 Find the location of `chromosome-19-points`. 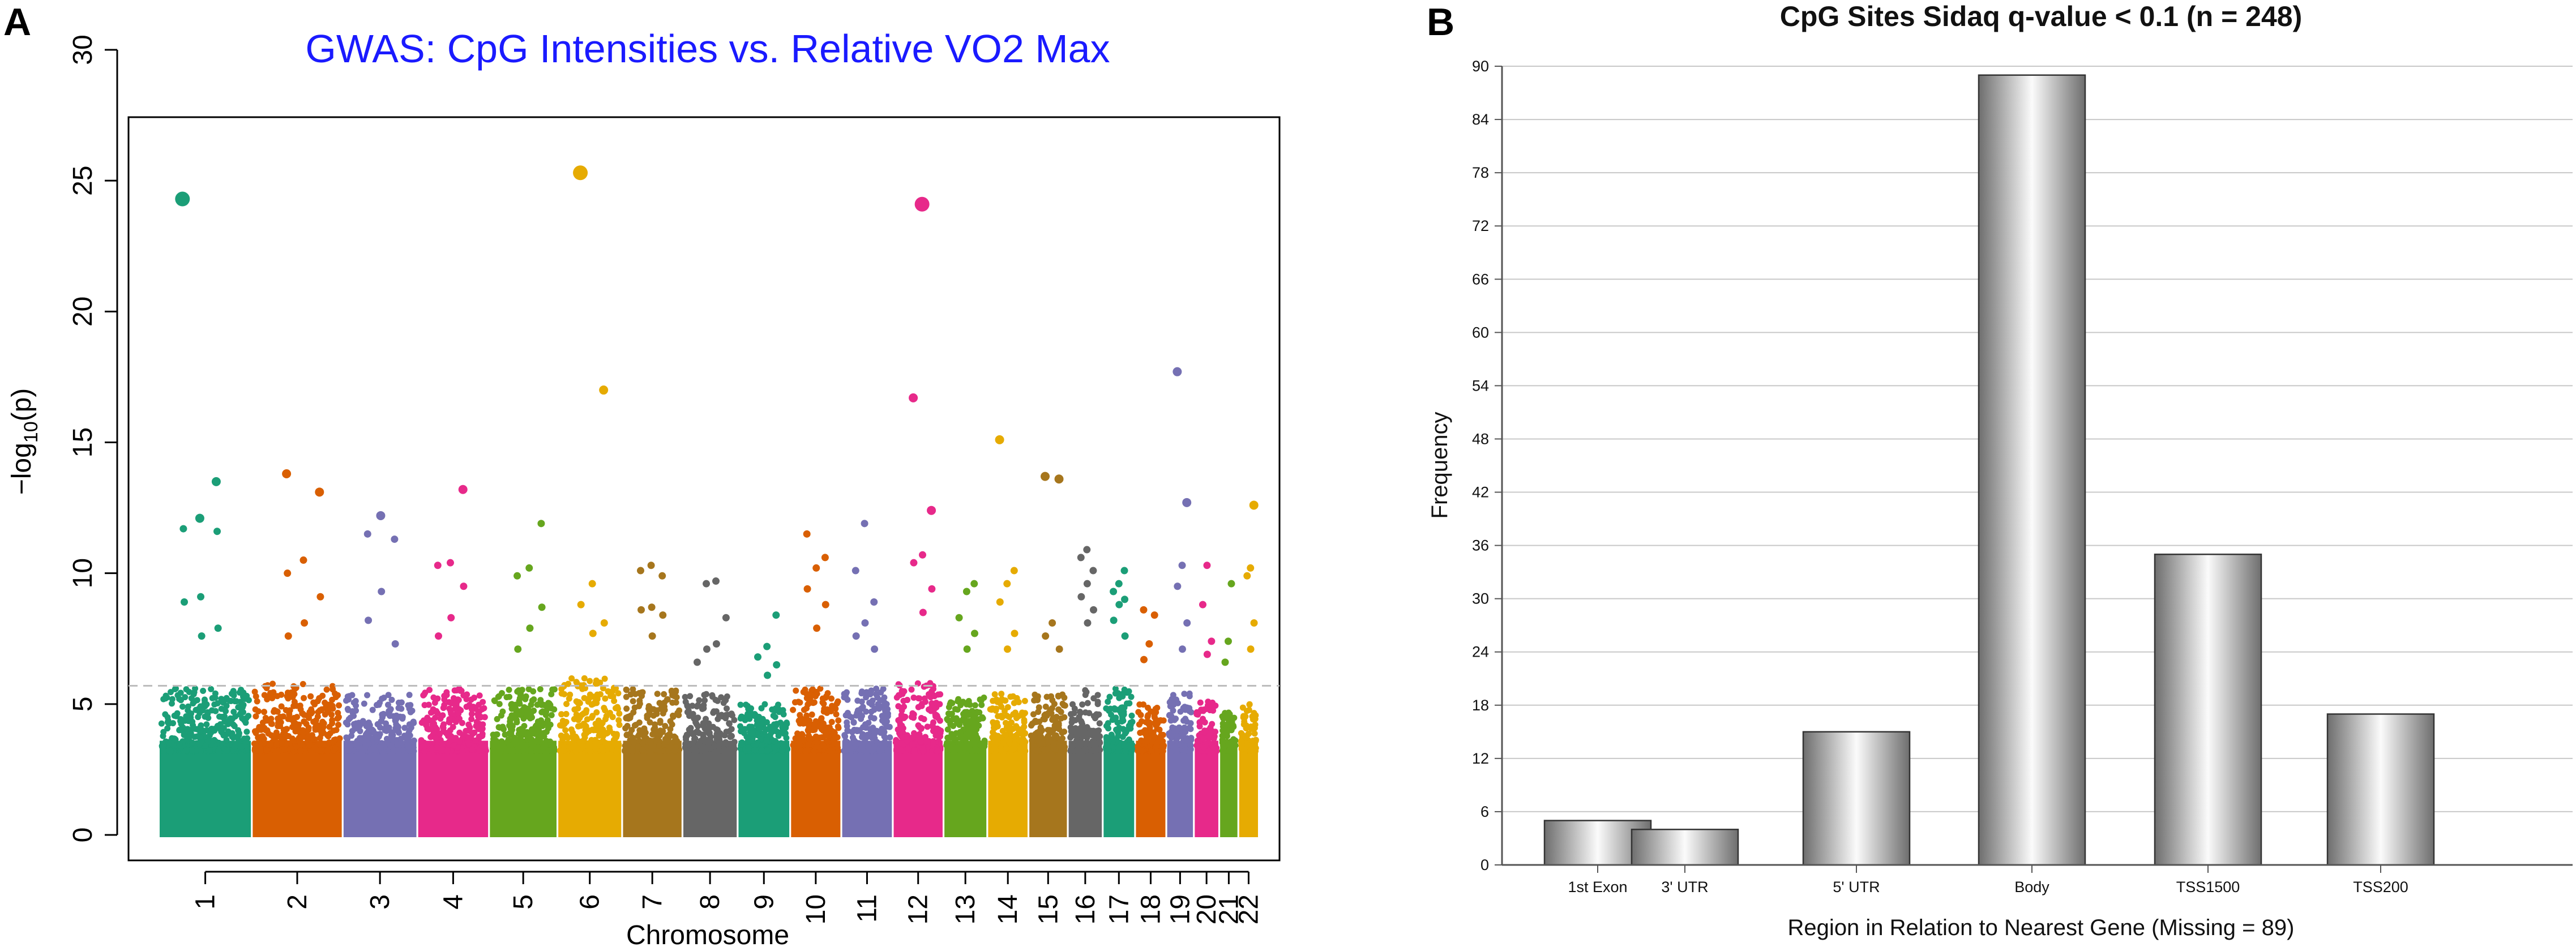

chromosome-19-points is located at coordinates (1180, 602).